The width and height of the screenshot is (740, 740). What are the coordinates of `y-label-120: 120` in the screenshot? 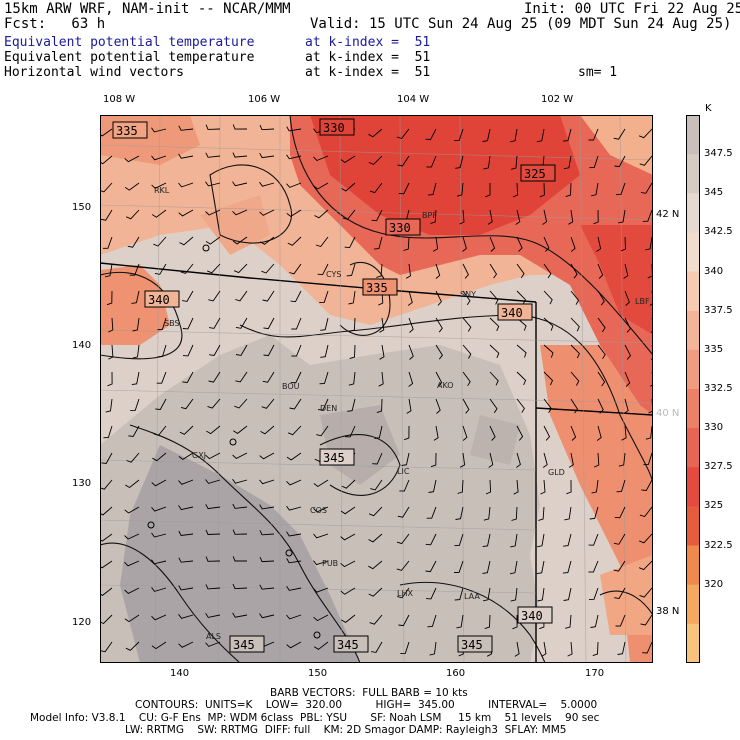 It's located at (82, 622).